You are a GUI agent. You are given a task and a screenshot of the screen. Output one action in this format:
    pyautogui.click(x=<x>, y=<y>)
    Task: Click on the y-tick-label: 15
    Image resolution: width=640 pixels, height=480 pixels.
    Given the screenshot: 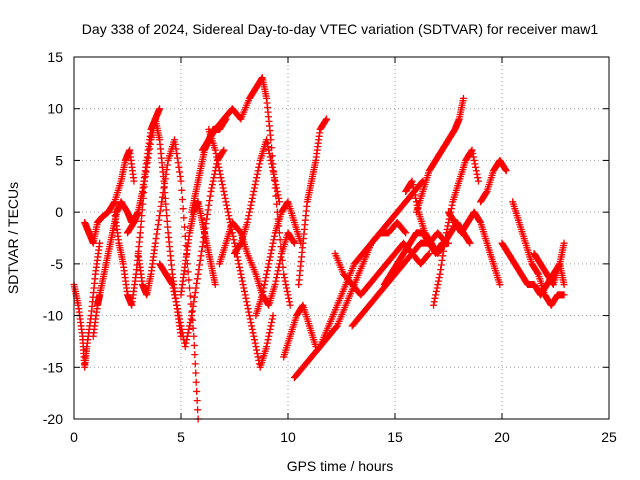 What is the action you would take?
    pyautogui.click(x=55, y=57)
    